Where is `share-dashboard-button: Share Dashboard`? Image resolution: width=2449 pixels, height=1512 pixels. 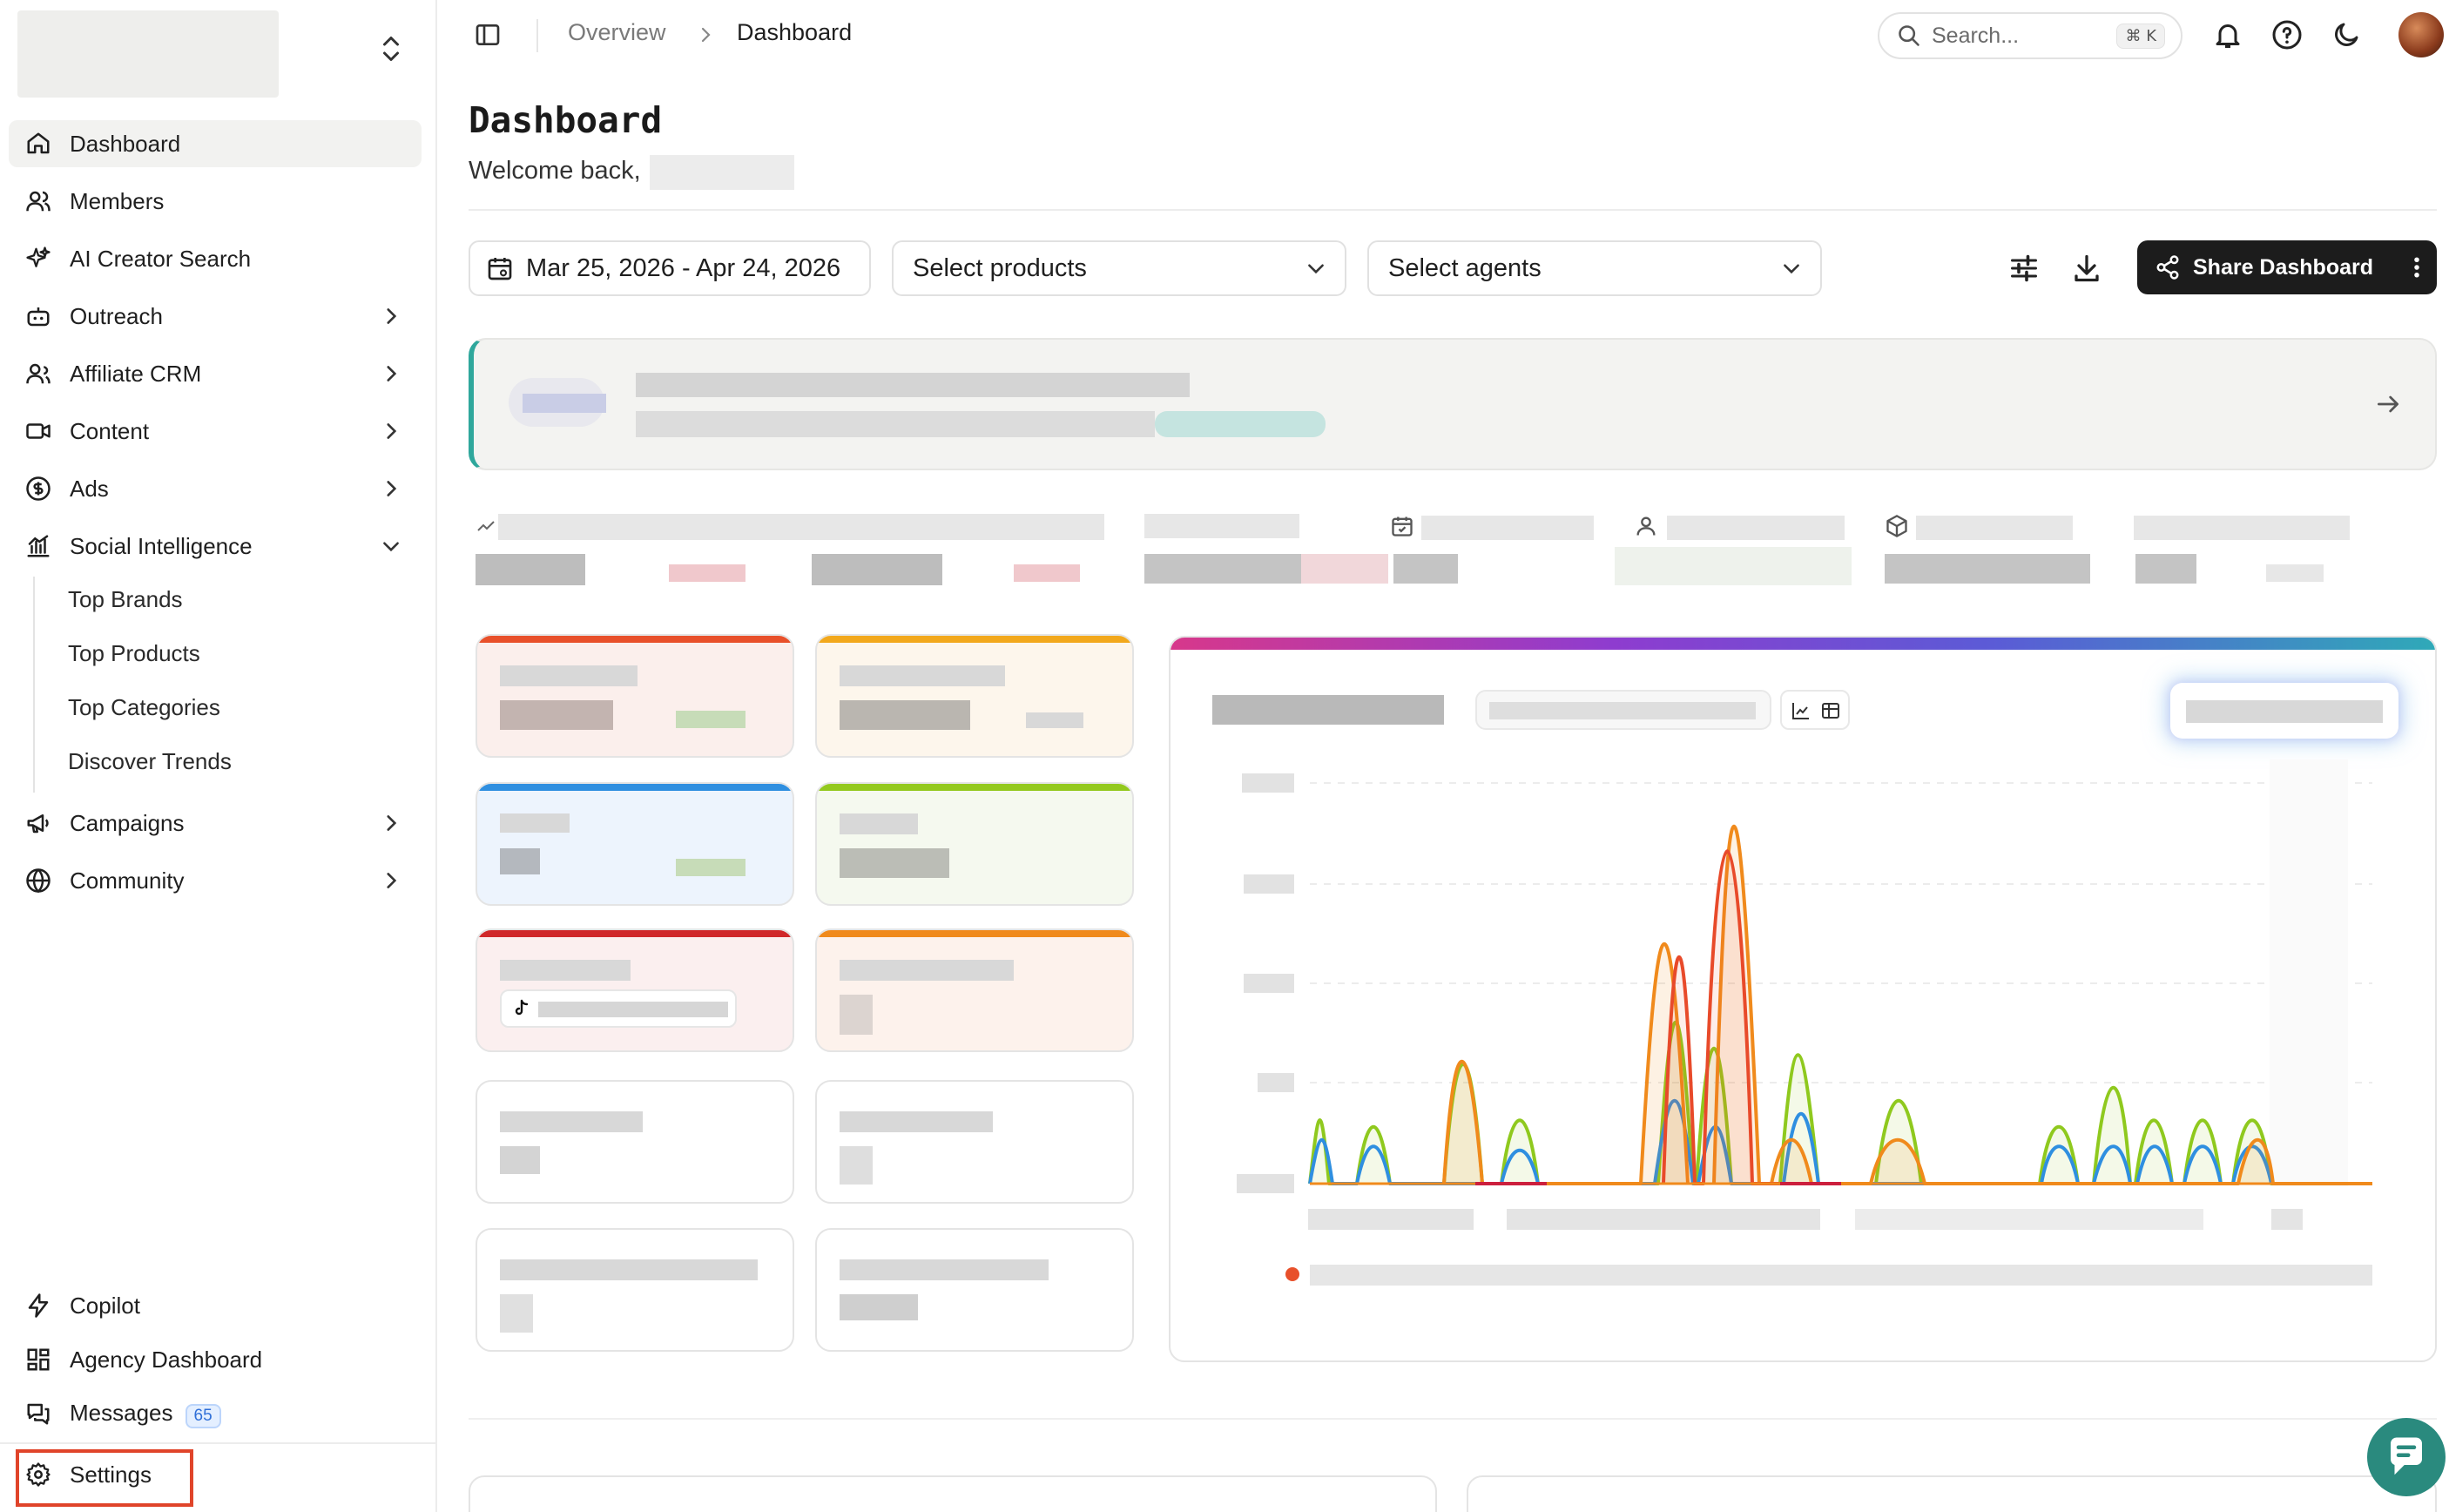
share-dashboard-button: Share Dashboard is located at coordinates (2287, 267).